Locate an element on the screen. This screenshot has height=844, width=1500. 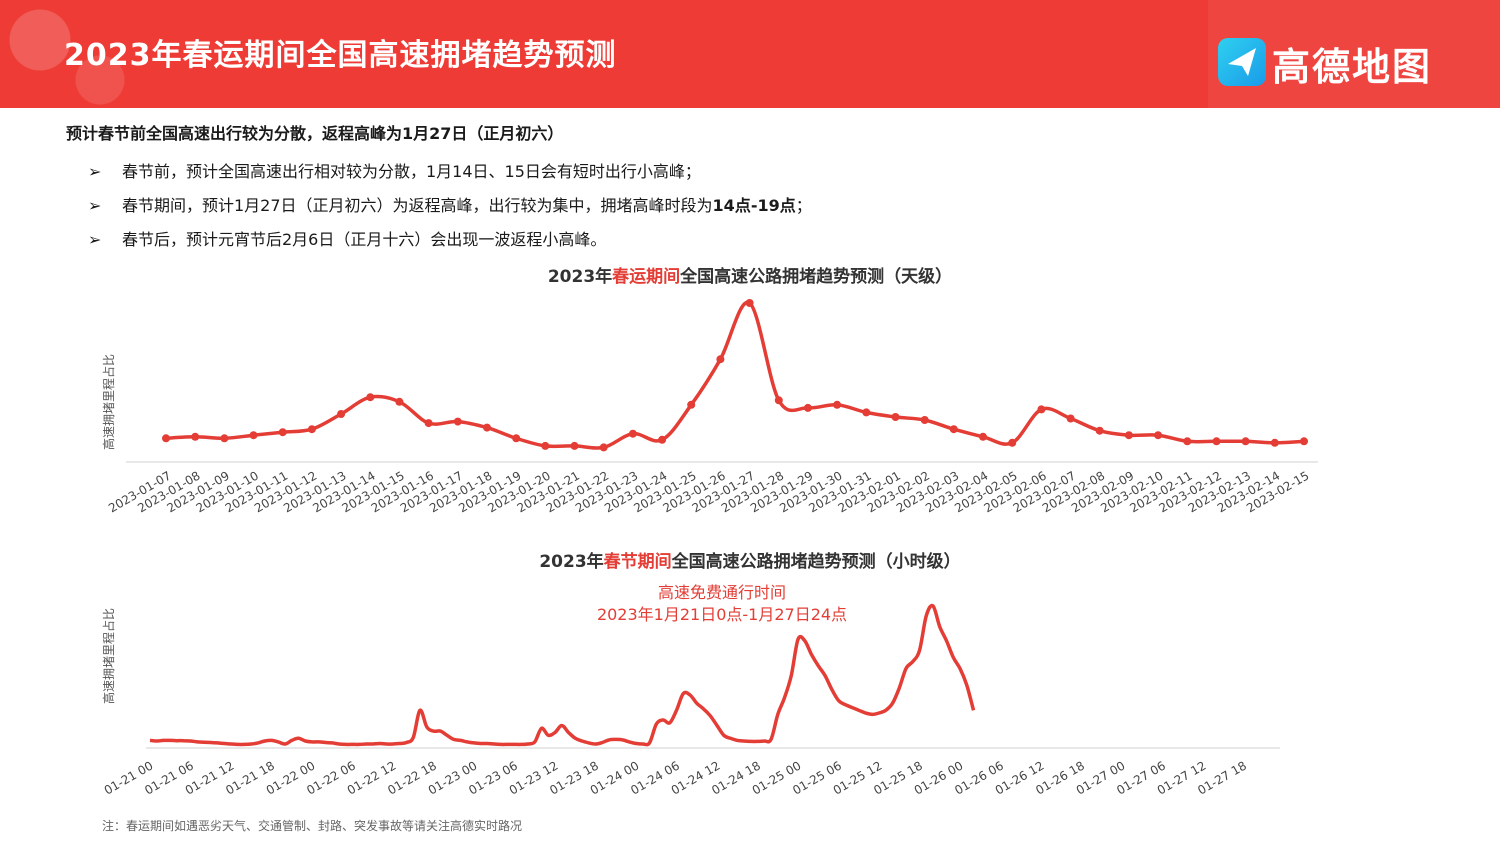
page-title: 2023年春运期间全国高速拥堵趋势预测 is located at coordinates (340, 55).